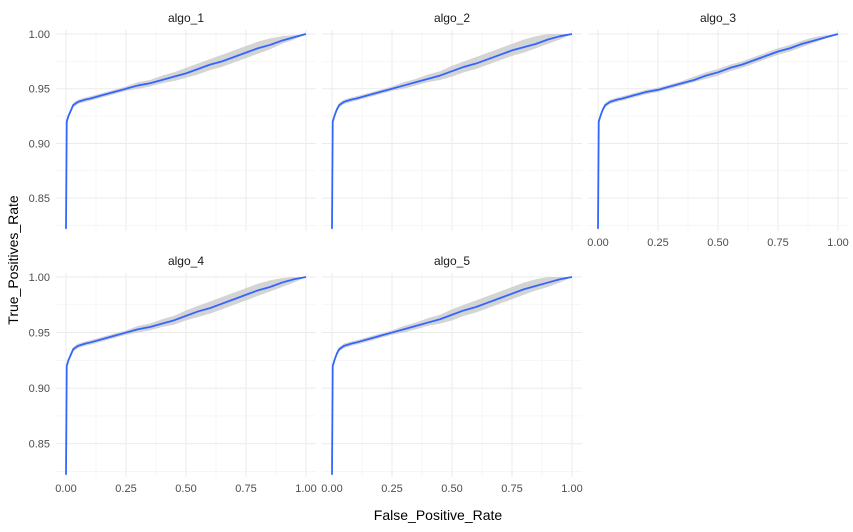 This screenshot has width=853, height=532. I want to click on facet-panel-algo_5: algo_5 0.00 0.25 0.50 0.75 1.00, so click(451, 374).